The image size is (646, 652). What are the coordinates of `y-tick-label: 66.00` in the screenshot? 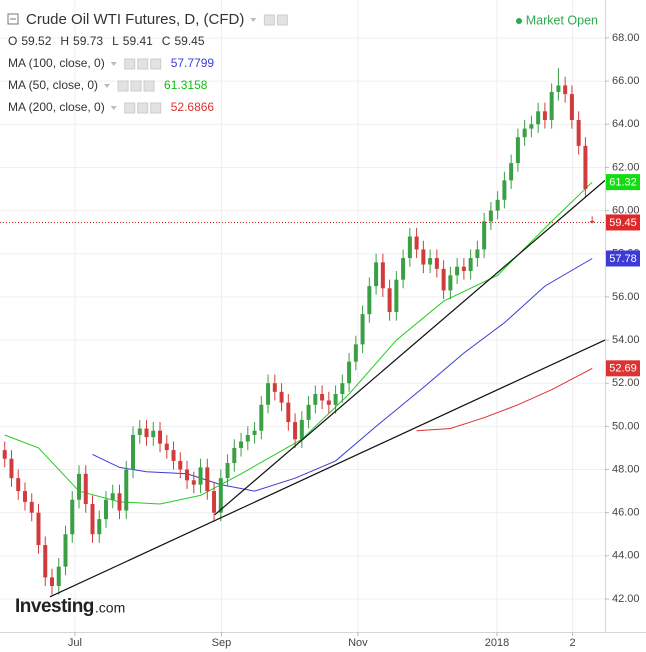 It's located at (626, 81).